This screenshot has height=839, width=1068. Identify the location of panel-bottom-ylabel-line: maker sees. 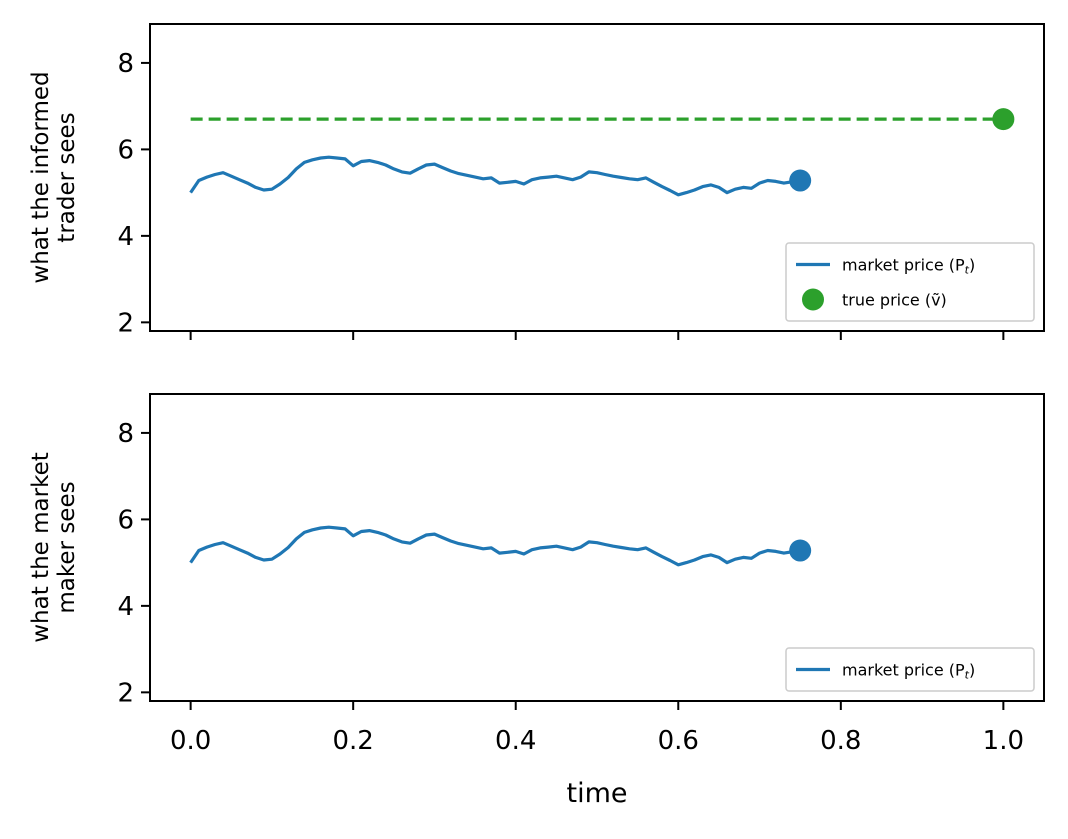
(67, 547).